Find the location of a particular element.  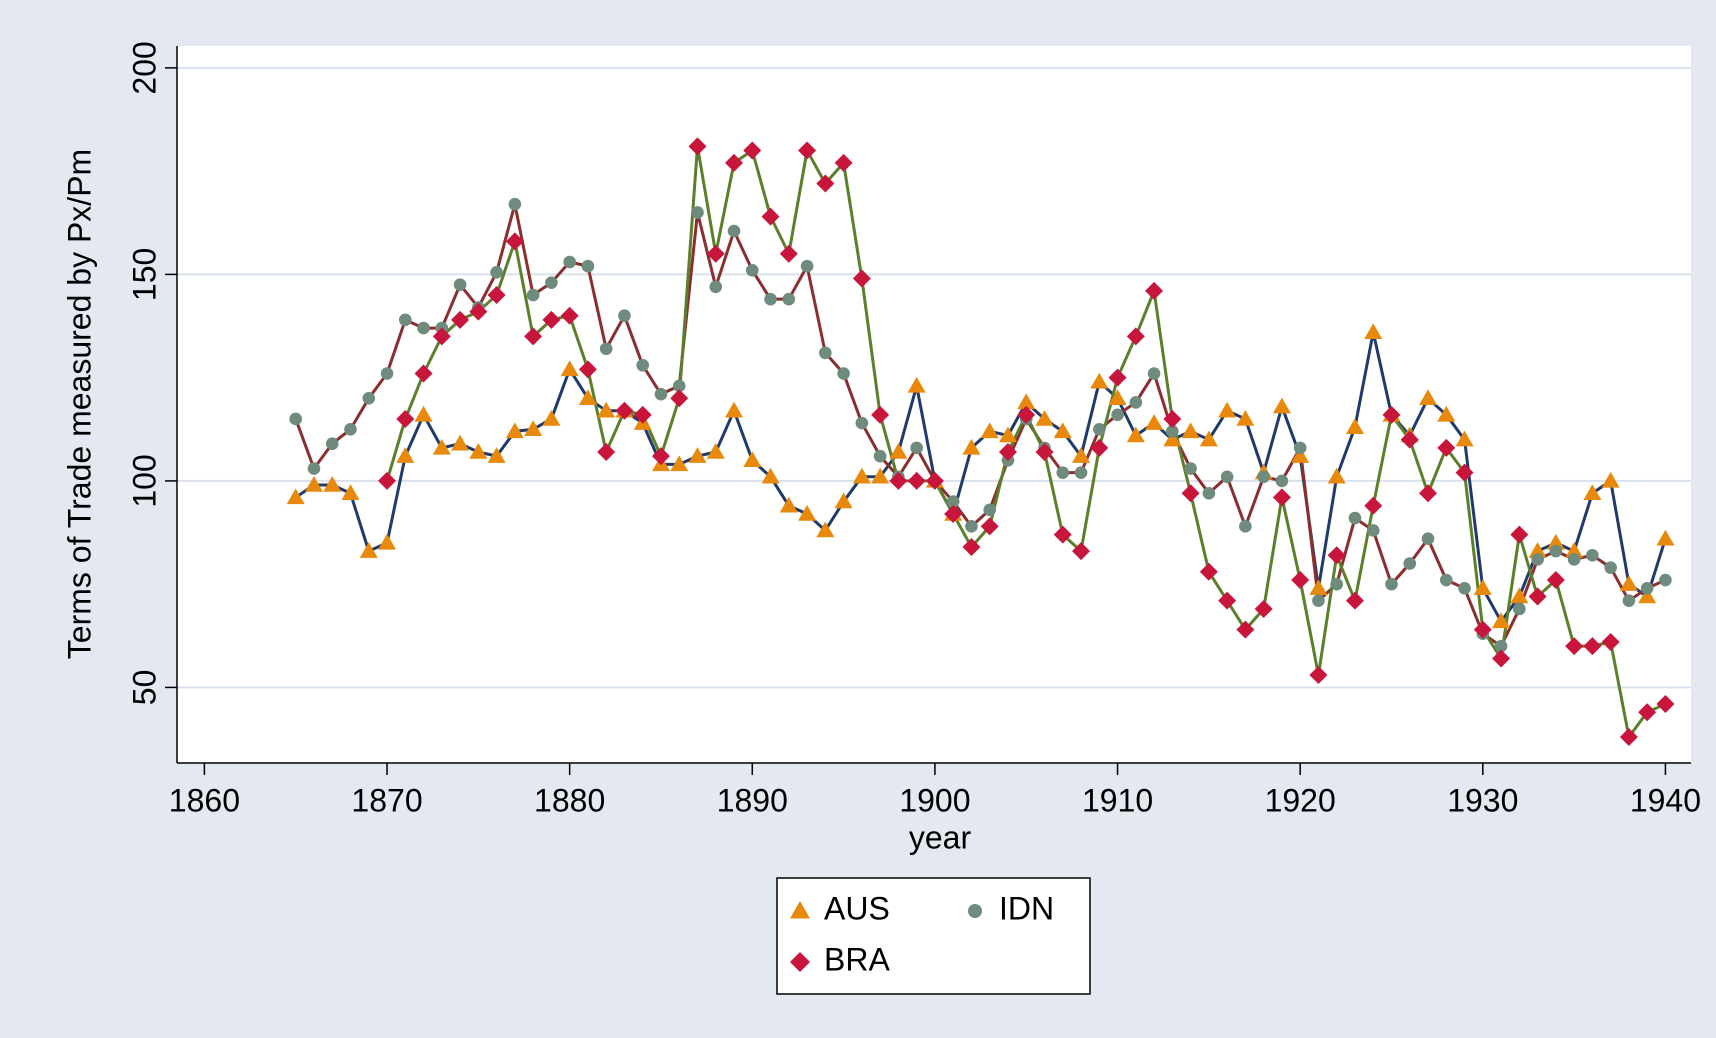

x-tick-label: 1900 is located at coordinates (934, 800).